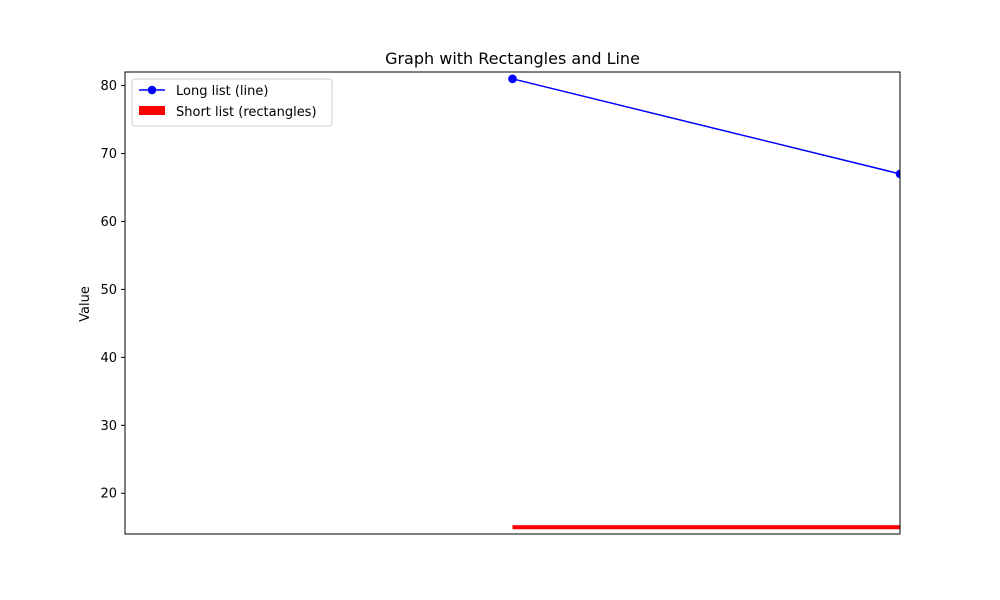 Image resolution: width=1000 pixels, height=600 pixels. Describe the element at coordinates (108, 222) in the screenshot. I see `y-tick-label: 60` at that location.